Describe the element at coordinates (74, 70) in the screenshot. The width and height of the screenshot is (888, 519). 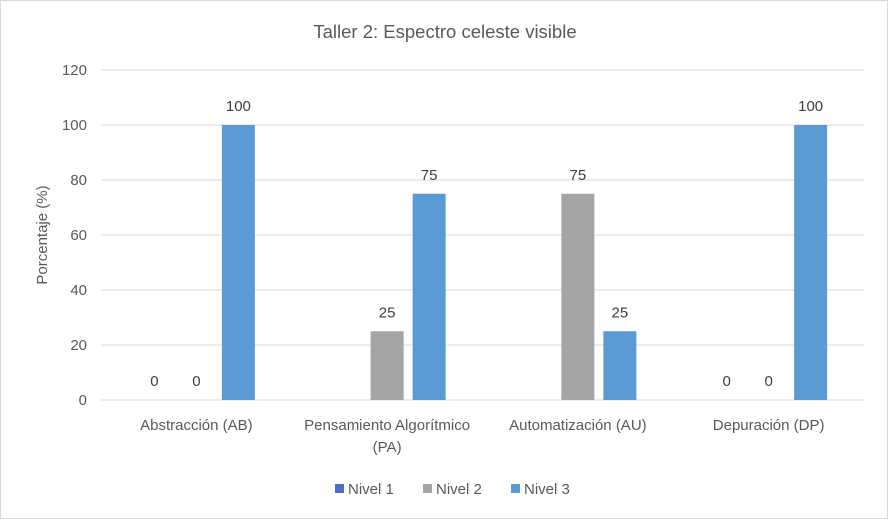
I see `y-tick-label: 120` at that location.